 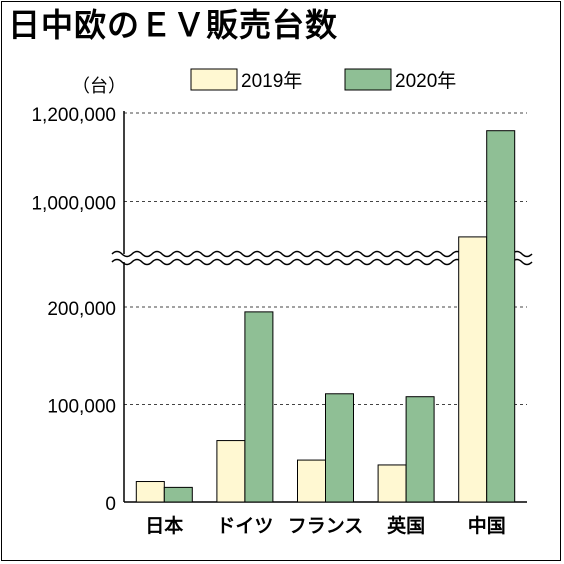 I want to click on legend-swatch-2020, so click(x=368, y=79).